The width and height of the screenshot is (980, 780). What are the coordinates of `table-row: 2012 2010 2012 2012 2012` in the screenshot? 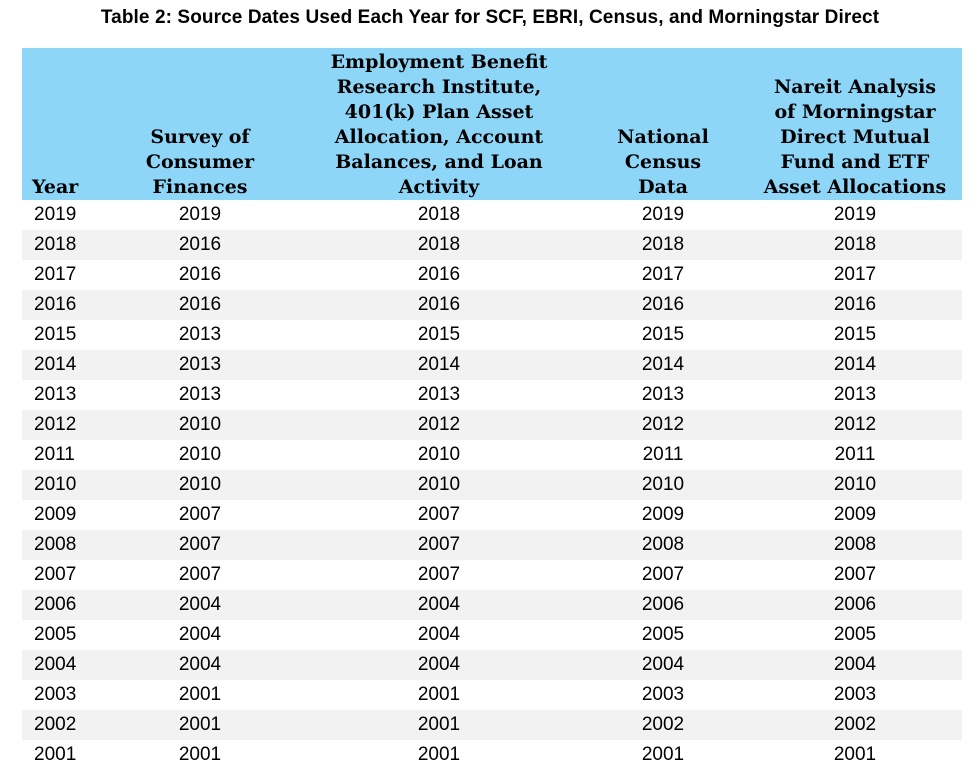 It's located at (492, 425).